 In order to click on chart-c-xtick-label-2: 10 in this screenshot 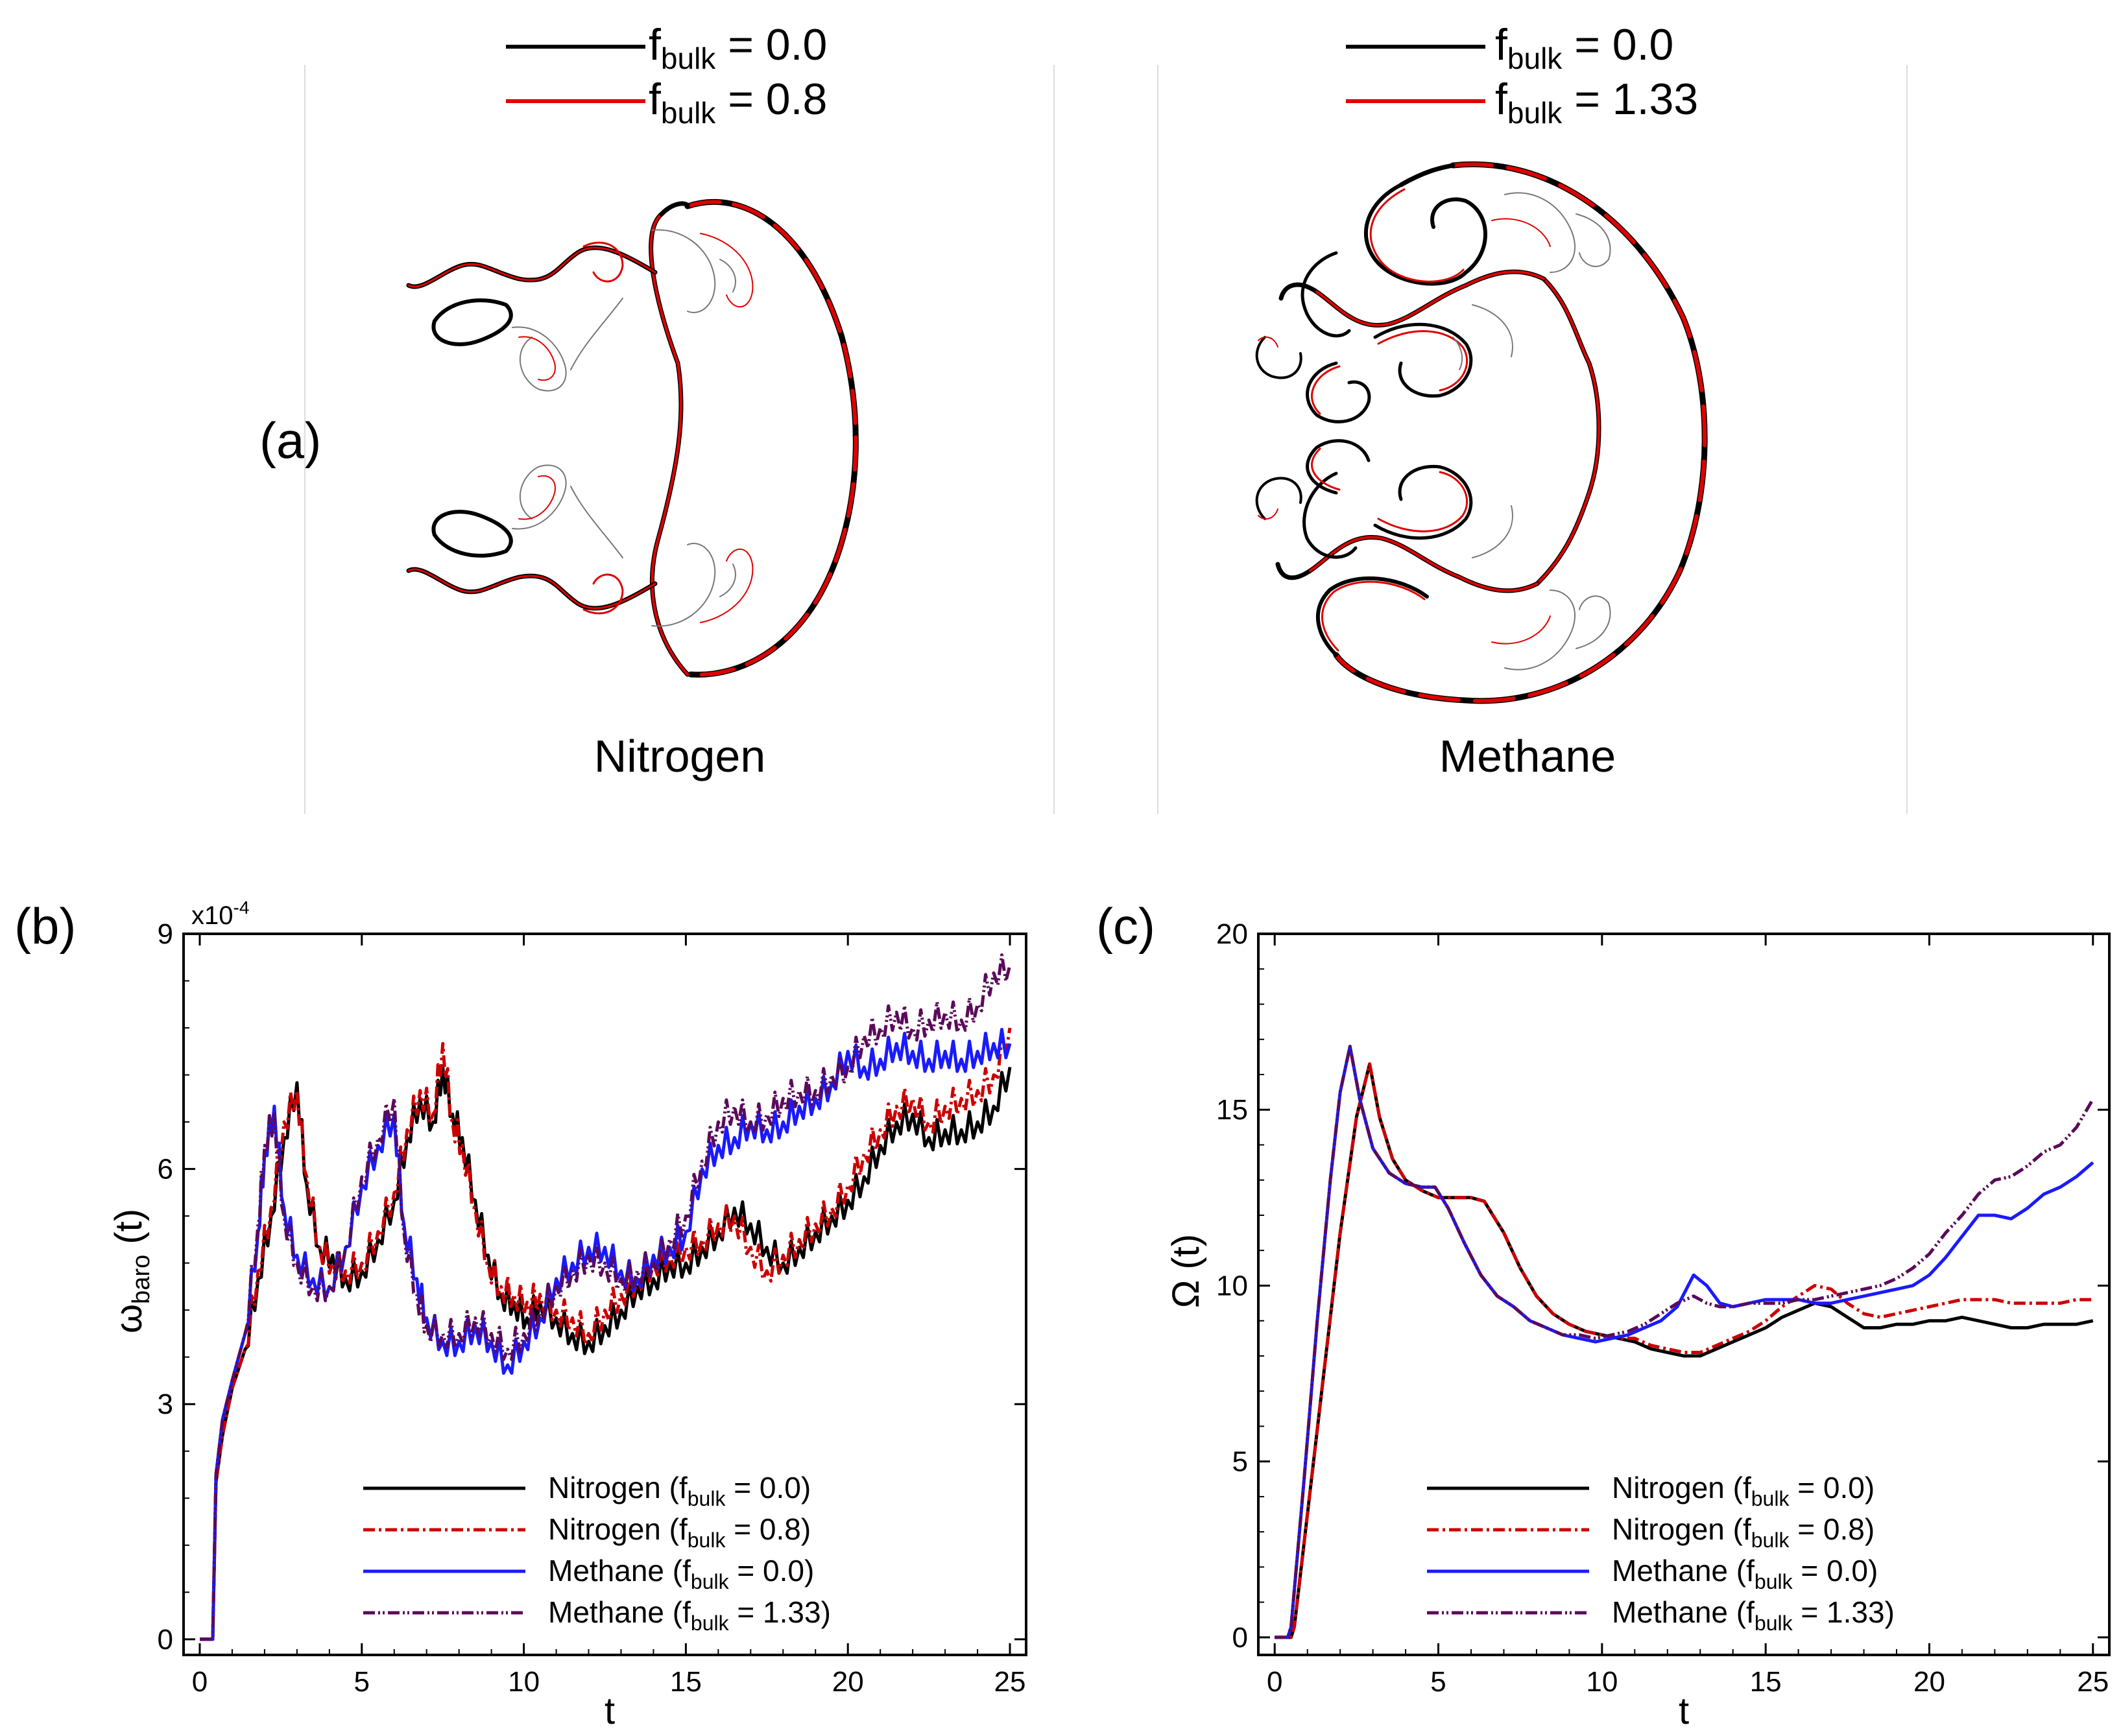, I will do `click(1602, 1682)`.